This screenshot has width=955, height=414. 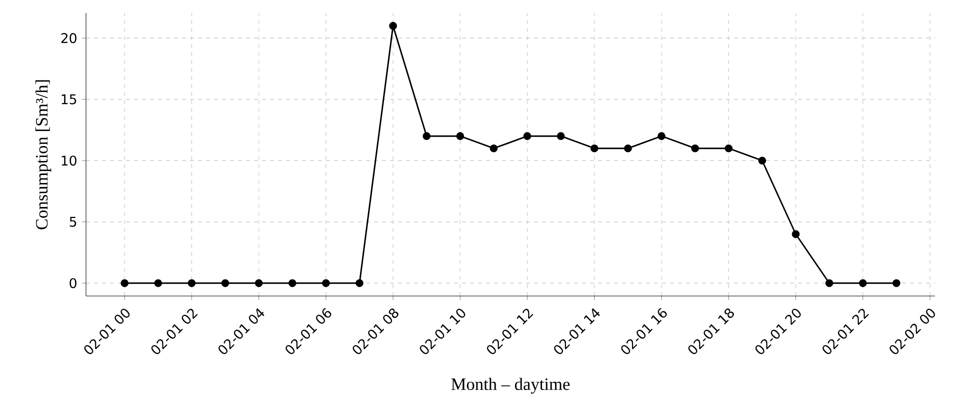 I want to click on y-tick-label: 20, so click(x=68, y=38).